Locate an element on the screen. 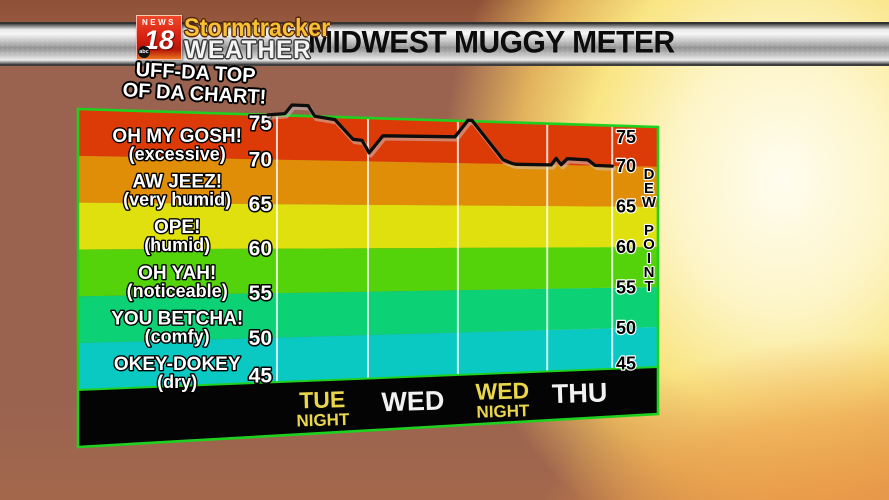 The height and width of the screenshot is (500, 889). ytick-right: 50 is located at coordinates (626, 328).